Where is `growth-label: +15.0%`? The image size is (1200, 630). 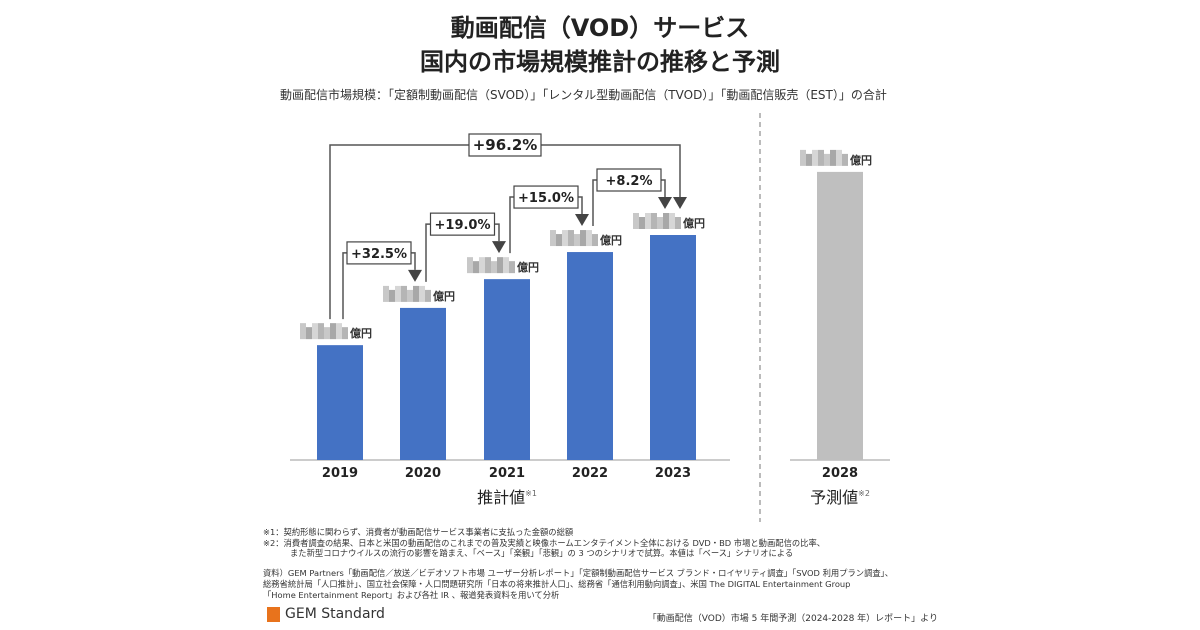
growth-label: +15.0% is located at coordinates (546, 198).